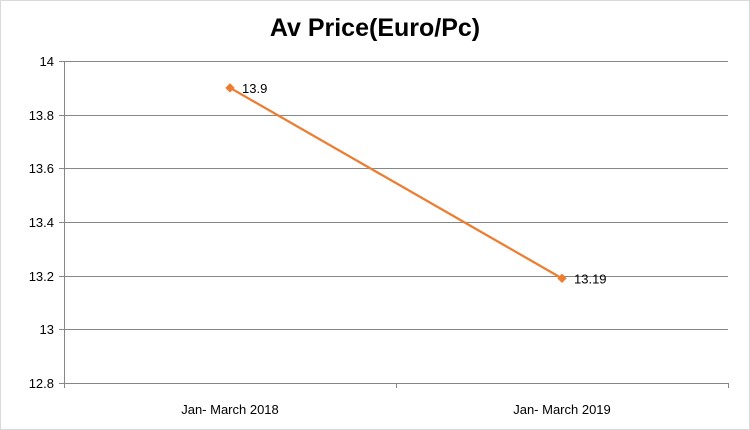 The height and width of the screenshot is (430, 750). What do you see at coordinates (47, 61) in the screenshot?
I see `y-tick-label: 14` at bounding box center [47, 61].